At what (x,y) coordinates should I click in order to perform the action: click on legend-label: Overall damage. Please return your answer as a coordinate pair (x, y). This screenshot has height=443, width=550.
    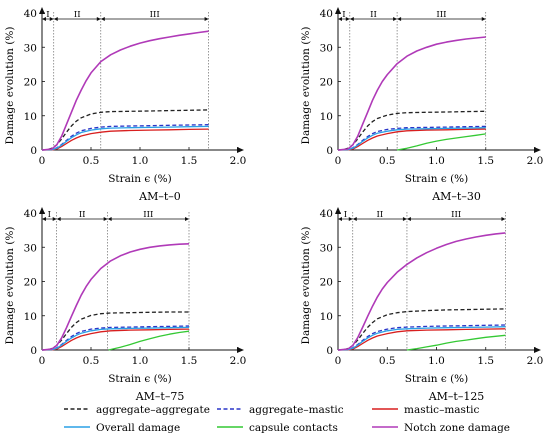
    Looking at the image, I should click on (138, 428).